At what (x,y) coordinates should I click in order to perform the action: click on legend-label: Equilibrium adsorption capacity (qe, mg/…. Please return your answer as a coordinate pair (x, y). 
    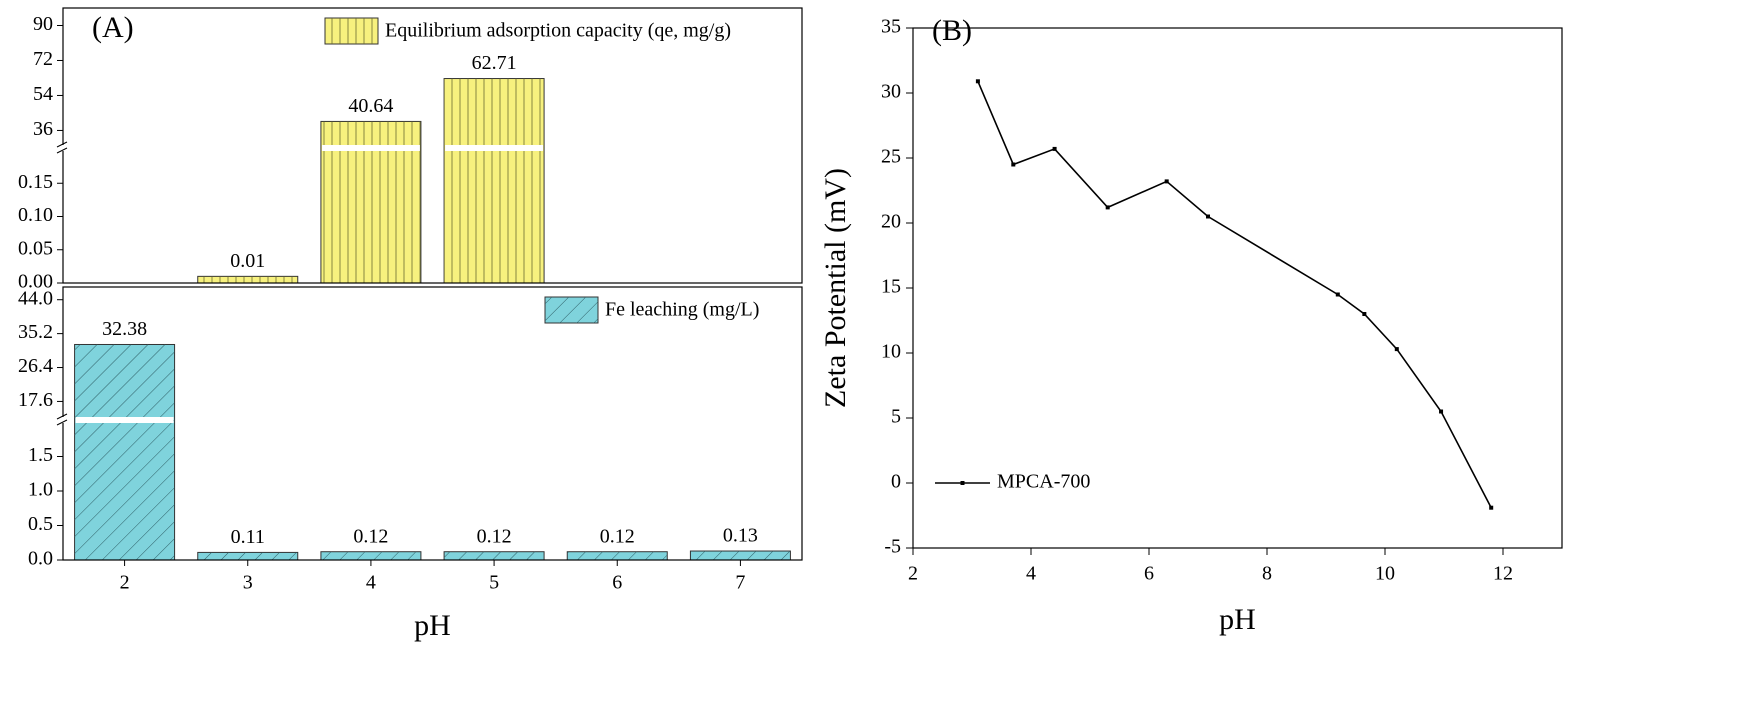
    Looking at the image, I should click on (558, 31).